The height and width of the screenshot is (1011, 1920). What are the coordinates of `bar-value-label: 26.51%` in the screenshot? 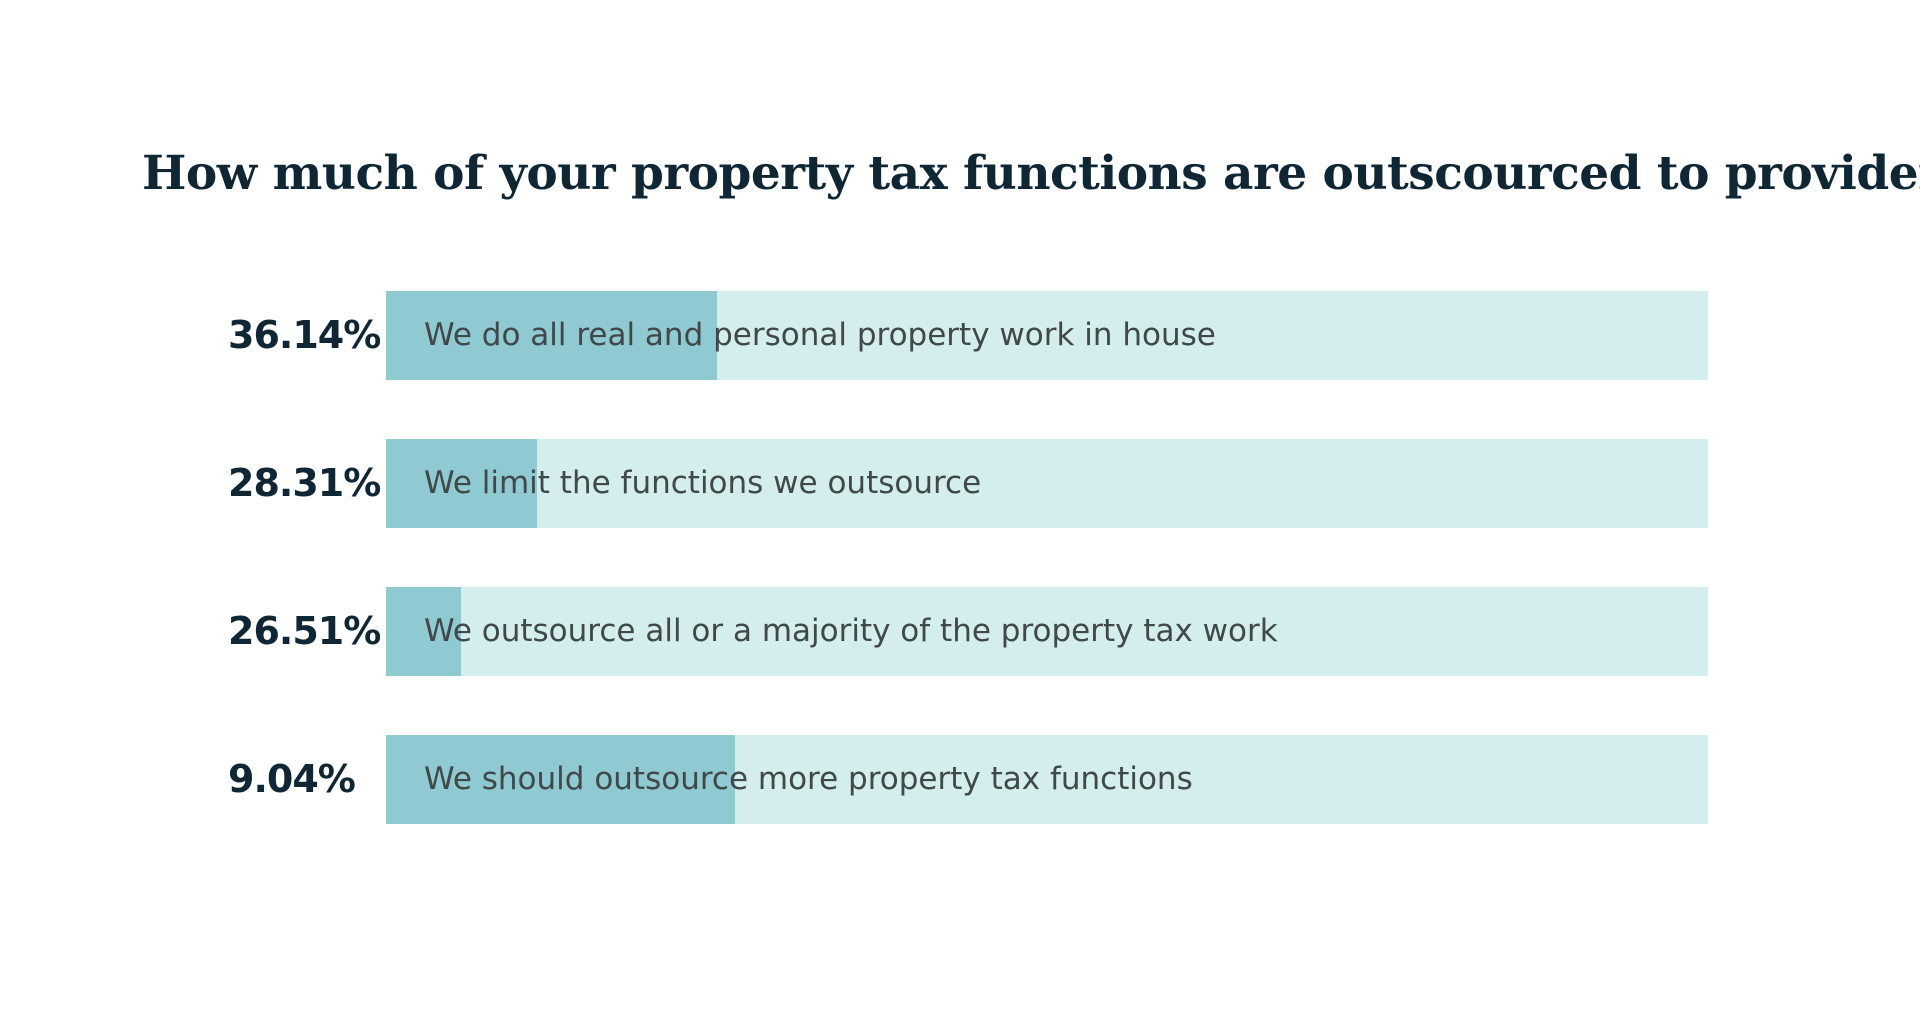 It's located at (304, 631).